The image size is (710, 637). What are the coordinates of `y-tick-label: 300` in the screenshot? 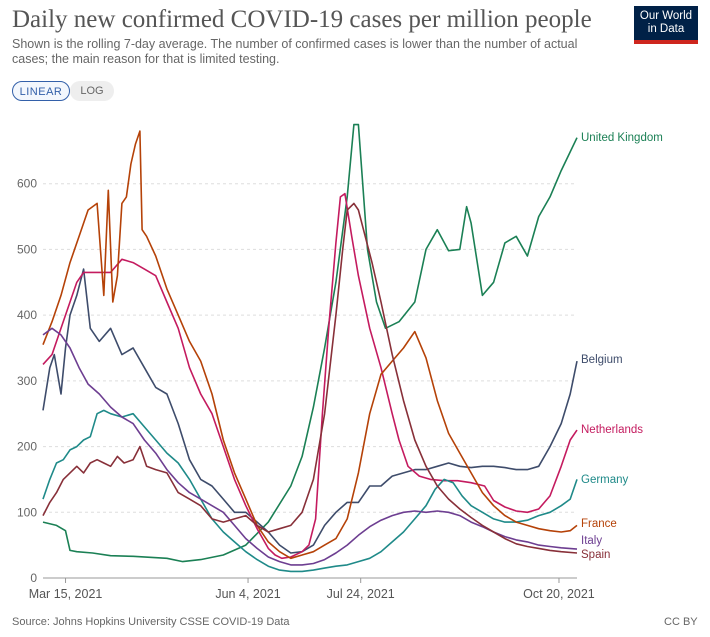 It's located at (27, 381).